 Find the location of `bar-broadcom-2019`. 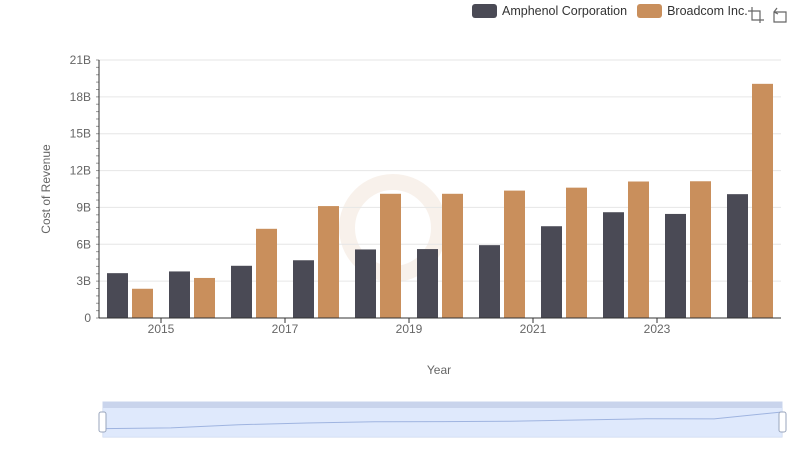

bar-broadcom-2019 is located at coordinates (452, 255).